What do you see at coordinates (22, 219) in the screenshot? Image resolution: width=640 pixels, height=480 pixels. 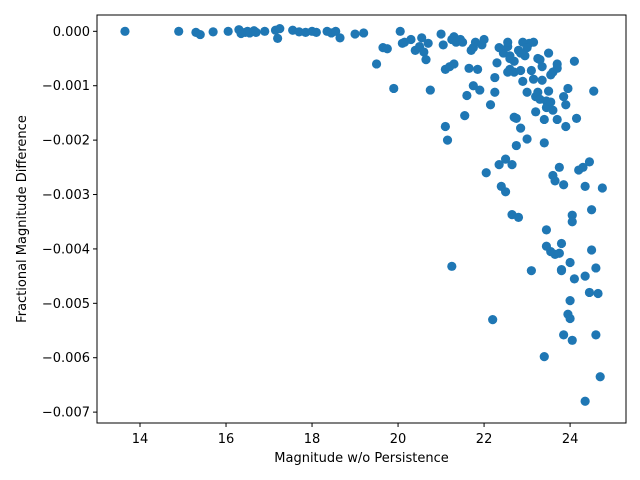 I see `y-axis-label: Fractional Magnitude Difference` at bounding box center [22, 219].